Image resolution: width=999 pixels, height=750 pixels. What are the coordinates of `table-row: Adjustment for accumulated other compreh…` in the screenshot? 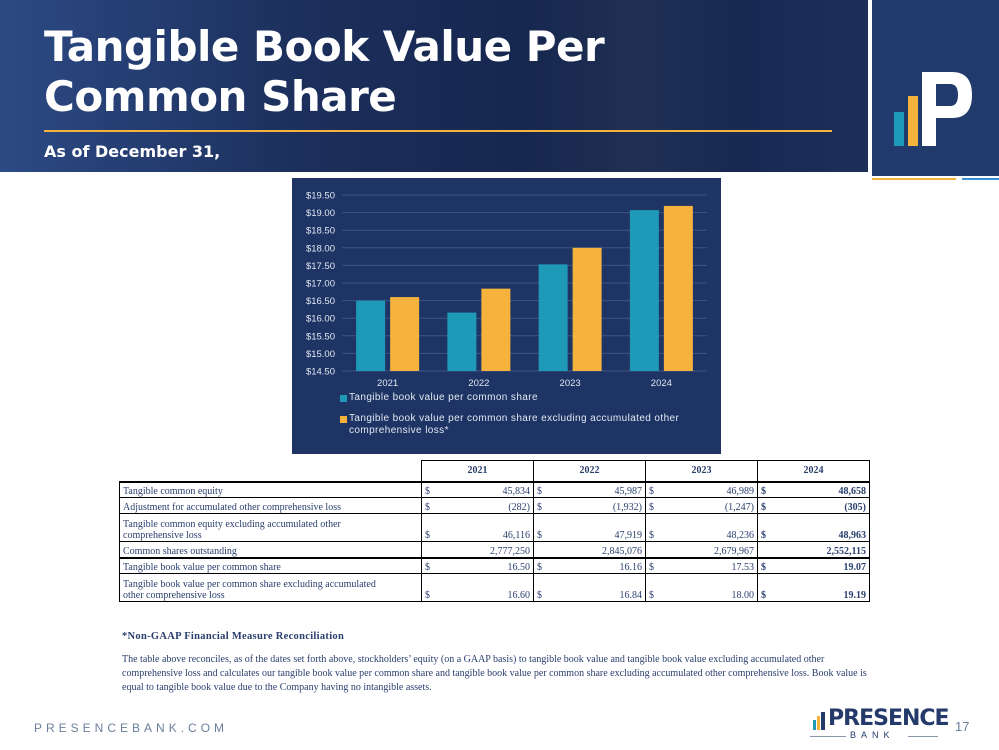 It's located at (494, 505).